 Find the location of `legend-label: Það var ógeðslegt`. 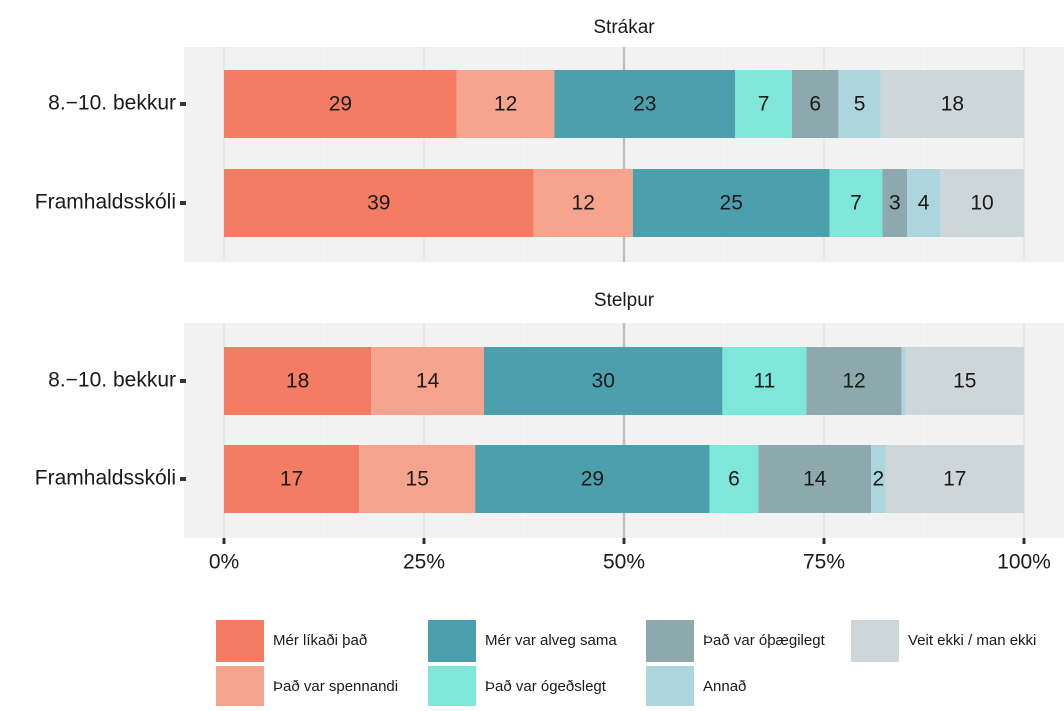

legend-label: Það var ógeðslegt is located at coordinates (546, 686).